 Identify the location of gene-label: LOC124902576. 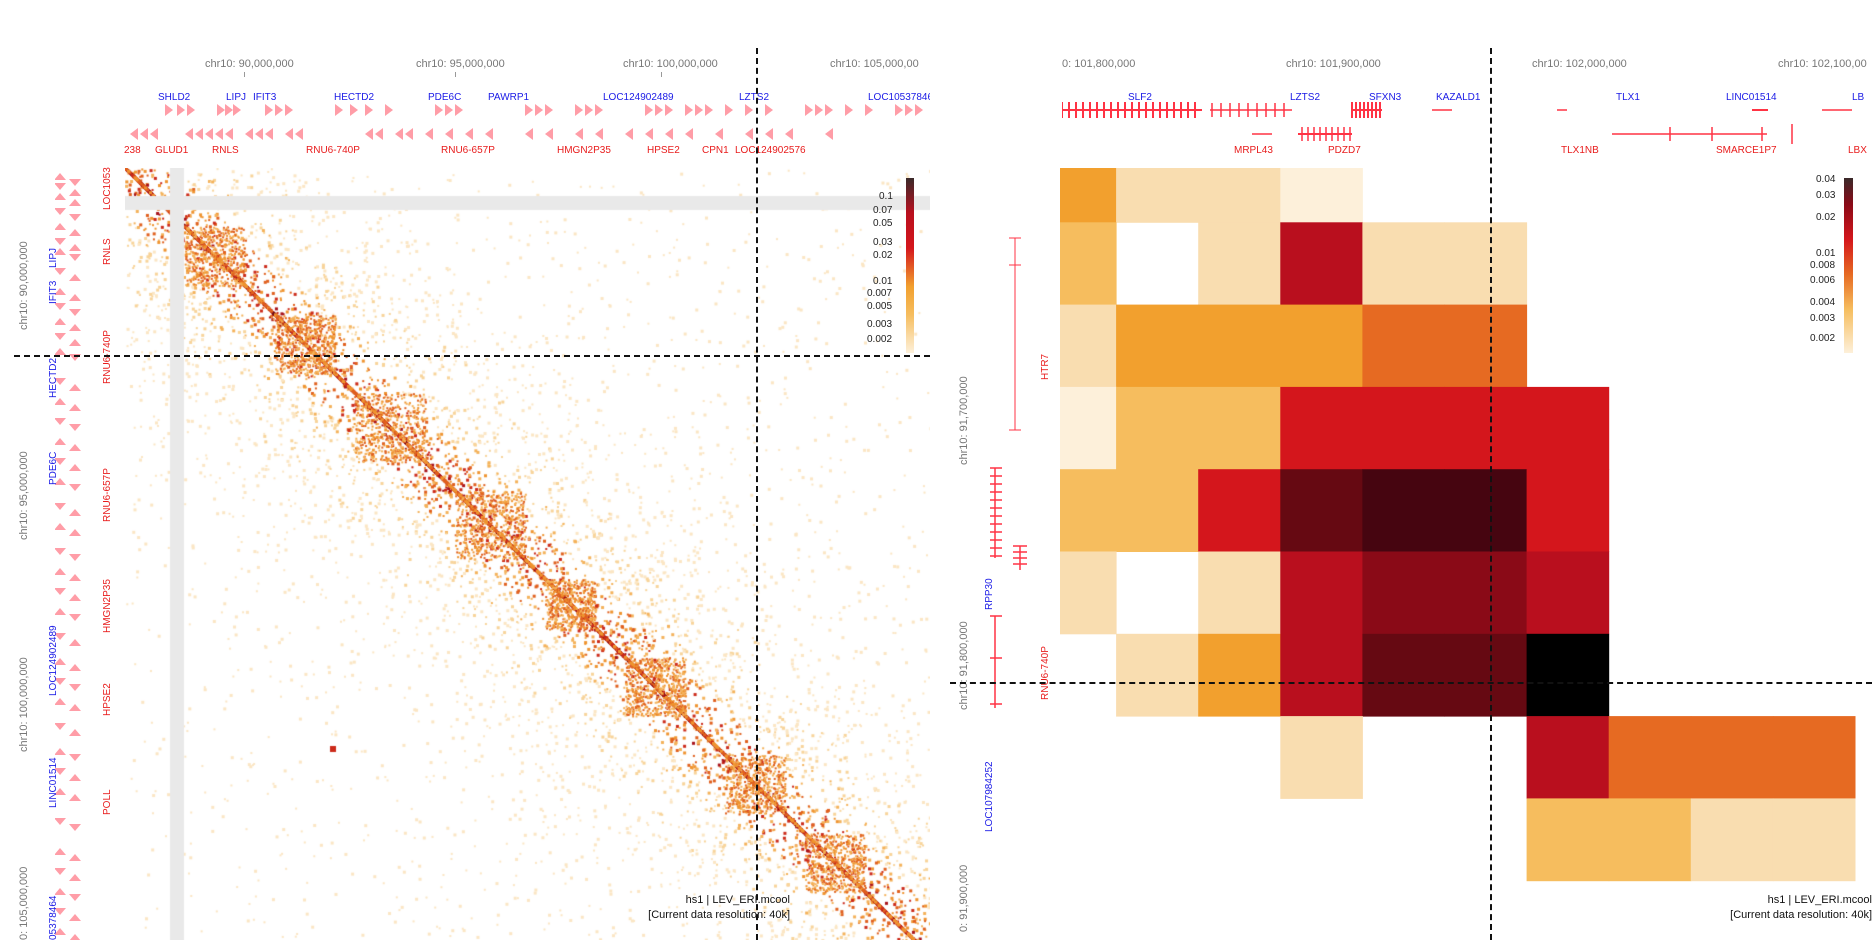
(770, 150).